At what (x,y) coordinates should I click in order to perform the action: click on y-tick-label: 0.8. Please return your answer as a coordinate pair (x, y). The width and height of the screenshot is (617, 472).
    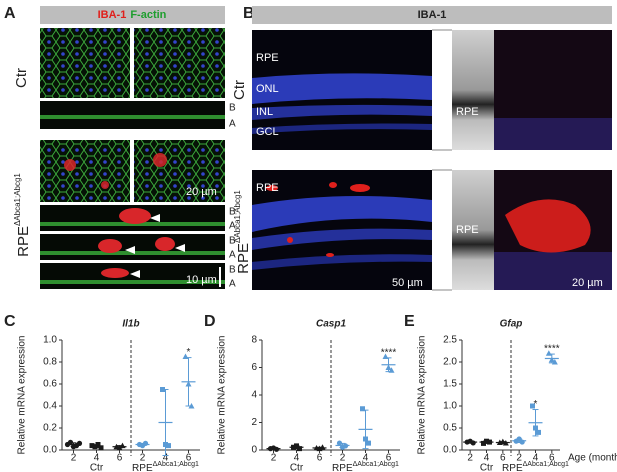
    Looking at the image, I should click on (50, 362).